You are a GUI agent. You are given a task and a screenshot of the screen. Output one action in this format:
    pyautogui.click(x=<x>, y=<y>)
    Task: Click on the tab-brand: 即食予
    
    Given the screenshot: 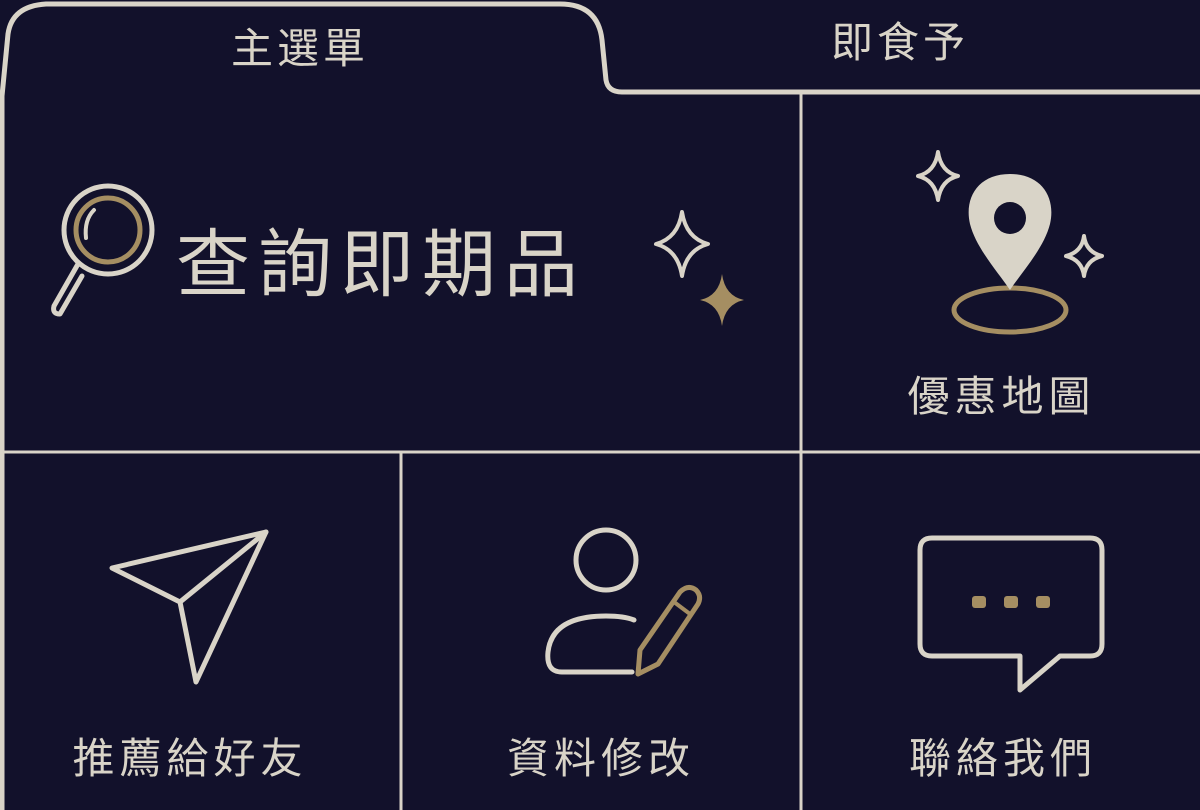 What is the action you would take?
    pyautogui.click(x=905, y=45)
    